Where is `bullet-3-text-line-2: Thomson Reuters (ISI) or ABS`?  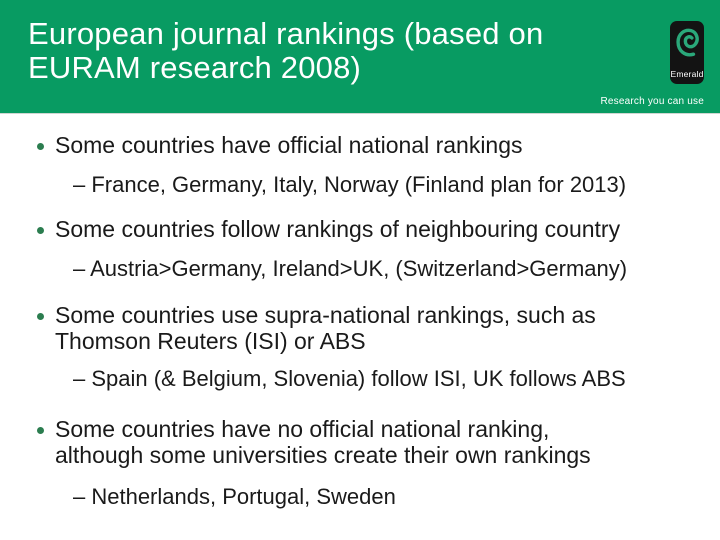
bullet-3-text-line-2: Thomson Reuters (ISI) or ABS is located at coordinates (210, 341).